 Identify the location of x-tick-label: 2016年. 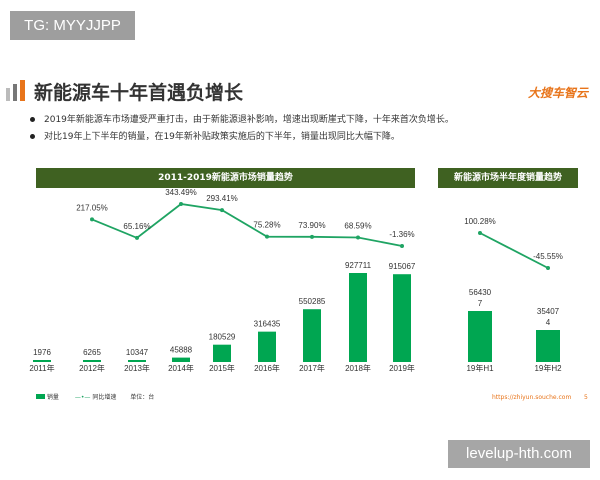
(267, 368).